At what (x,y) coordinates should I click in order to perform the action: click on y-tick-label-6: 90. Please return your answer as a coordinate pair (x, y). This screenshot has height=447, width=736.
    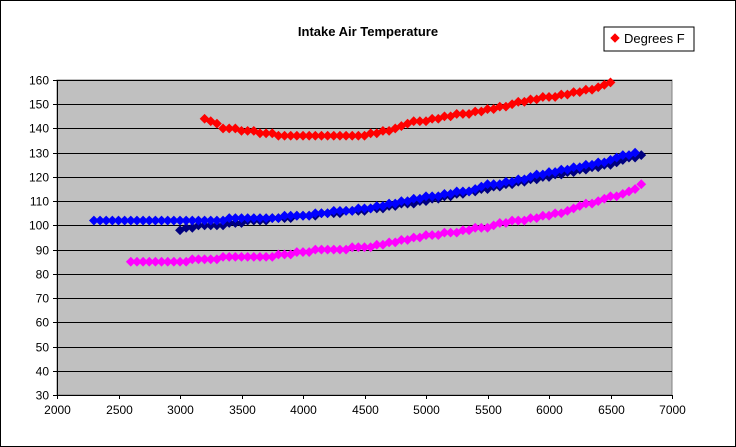
    Looking at the image, I should click on (43, 251).